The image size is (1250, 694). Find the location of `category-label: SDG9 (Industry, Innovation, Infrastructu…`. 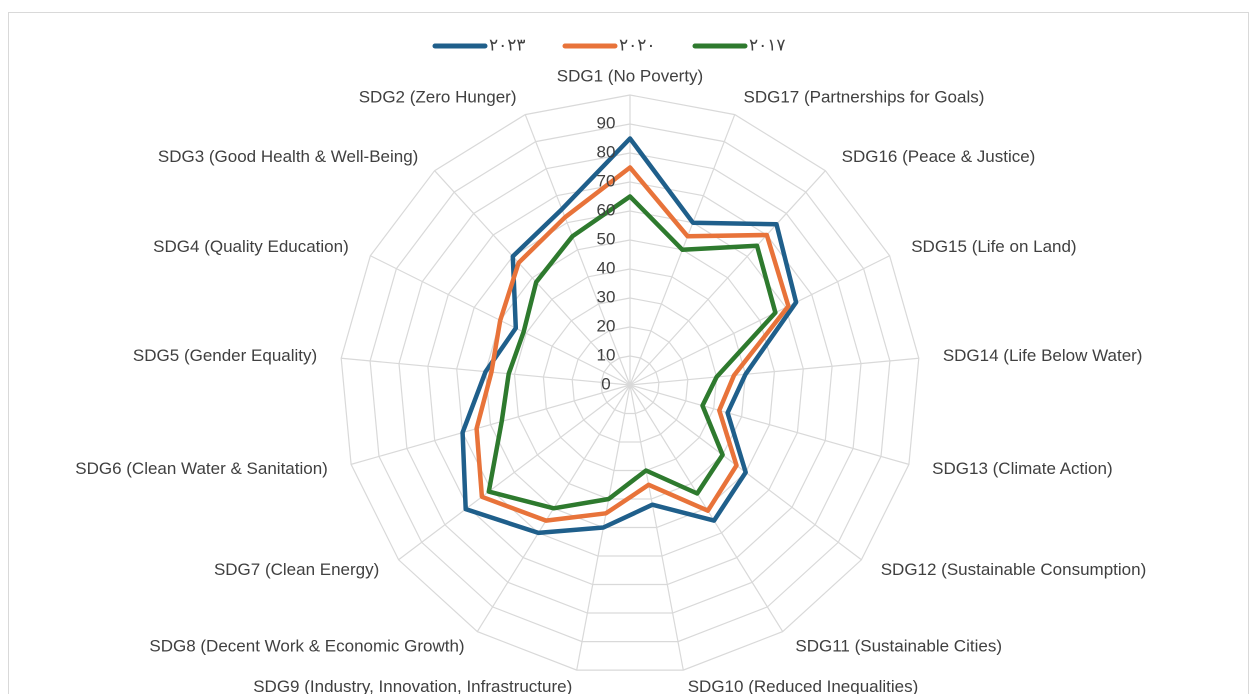

category-label: SDG9 (Industry, Innovation, Infrastructu… is located at coordinates (412, 685).